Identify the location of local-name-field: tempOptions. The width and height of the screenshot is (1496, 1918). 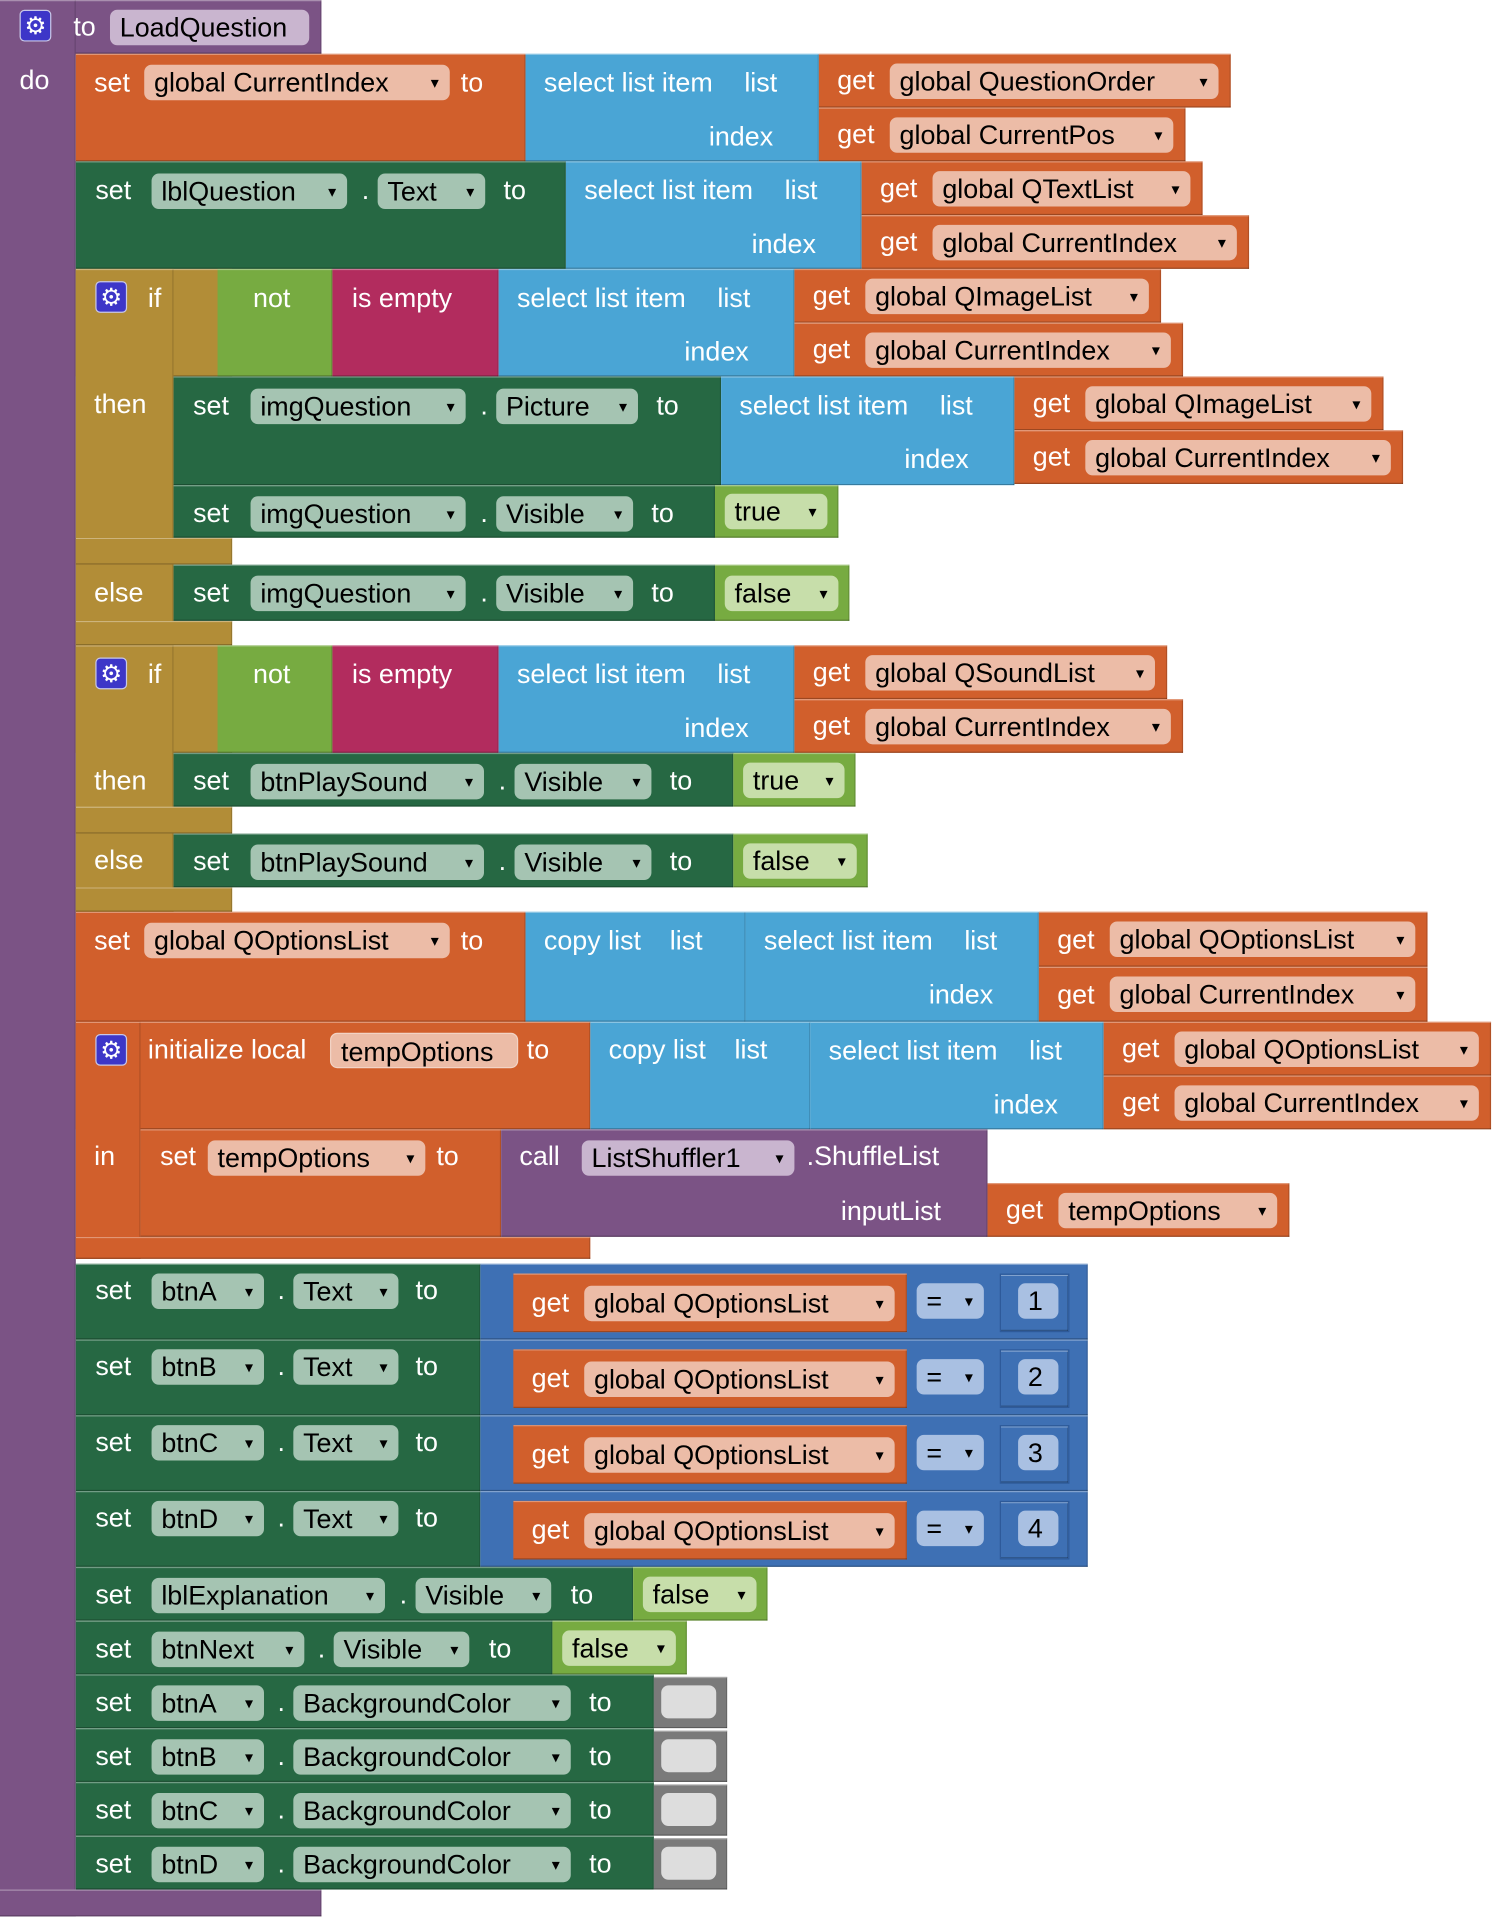
(424, 1050).